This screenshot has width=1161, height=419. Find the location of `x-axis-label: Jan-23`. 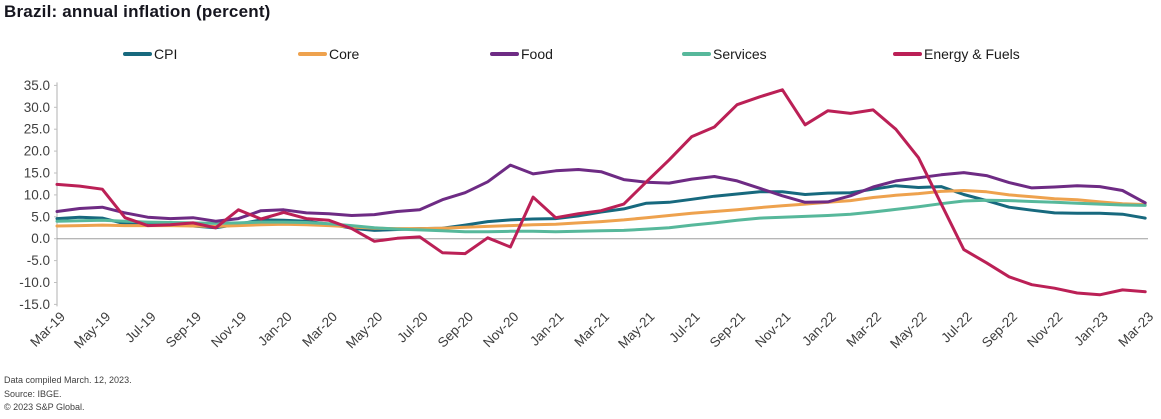

x-axis-label: Jan-23 is located at coordinates (1091, 329).